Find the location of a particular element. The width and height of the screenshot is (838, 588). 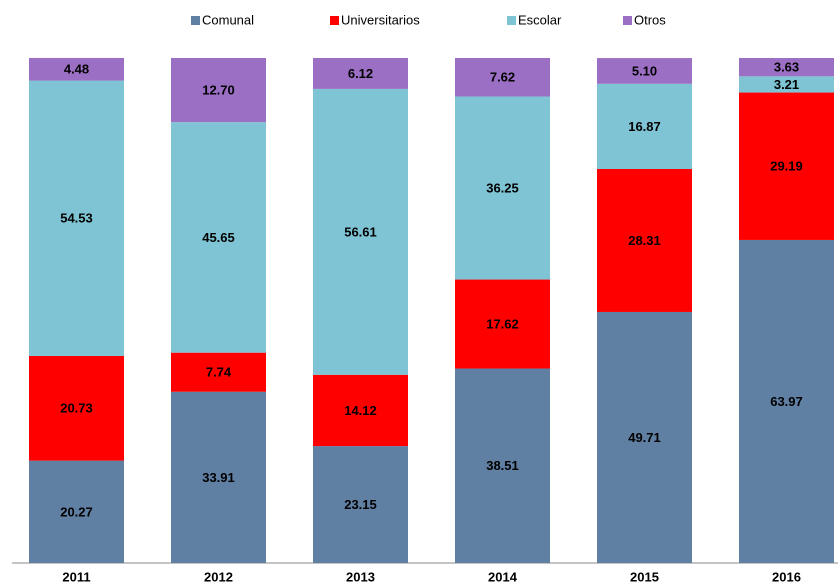

data-label: 7.74 is located at coordinates (219, 372).